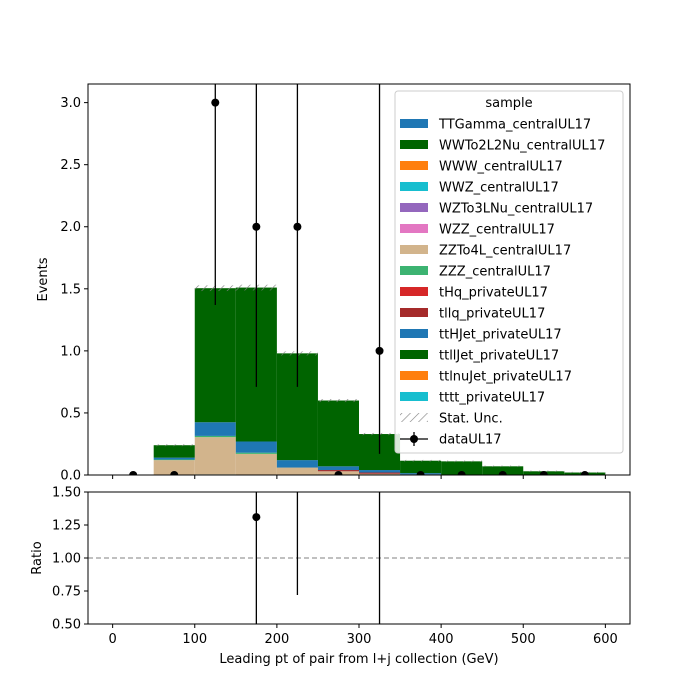  What do you see at coordinates (256, 517) in the screenshot?
I see `ratio-point` at bounding box center [256, 517].